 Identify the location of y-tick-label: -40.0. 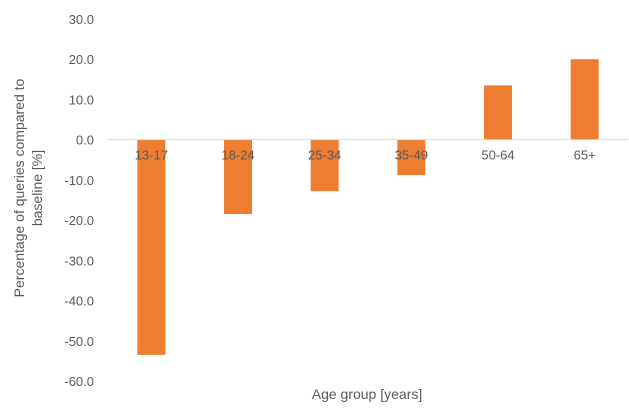
(79, 301).